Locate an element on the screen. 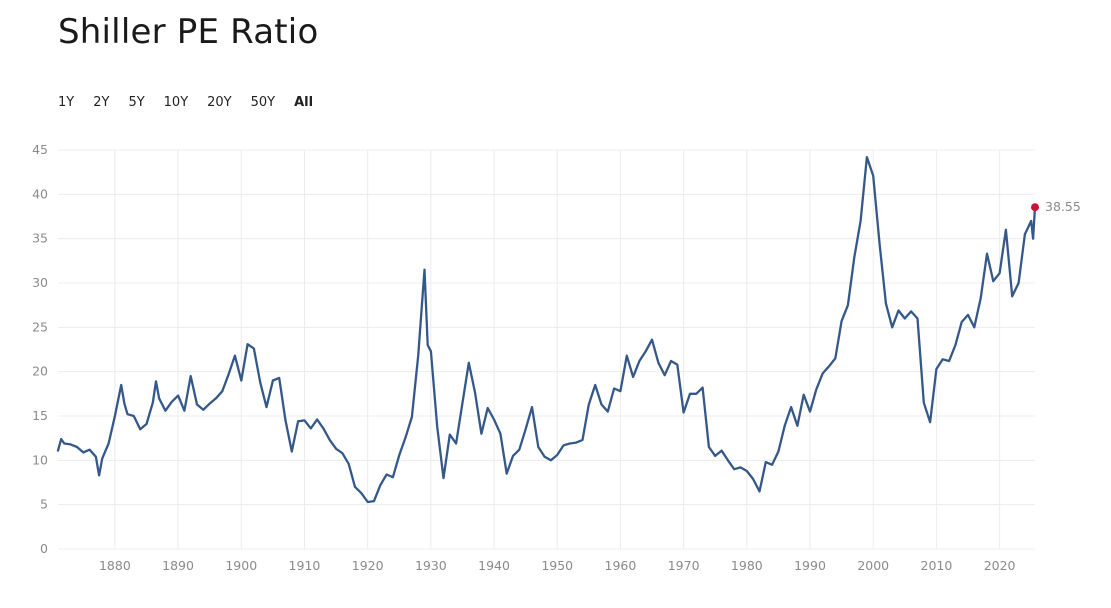 The width and height of the screenshot is (1111, 608). range-button-20y: 20Y is located at coordinates (219, 102).